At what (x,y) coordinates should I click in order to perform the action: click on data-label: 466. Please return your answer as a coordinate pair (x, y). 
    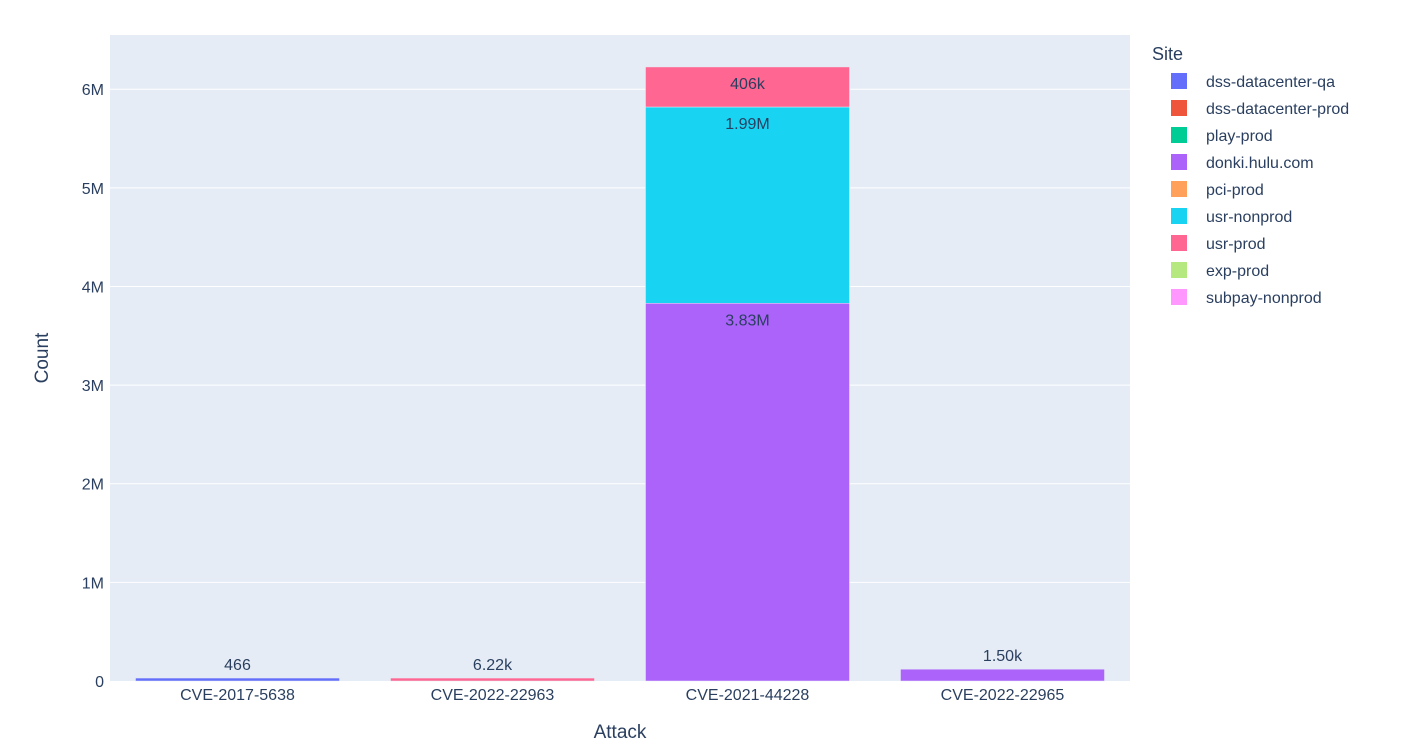
    Looking at the image, I should click on (237, 665).